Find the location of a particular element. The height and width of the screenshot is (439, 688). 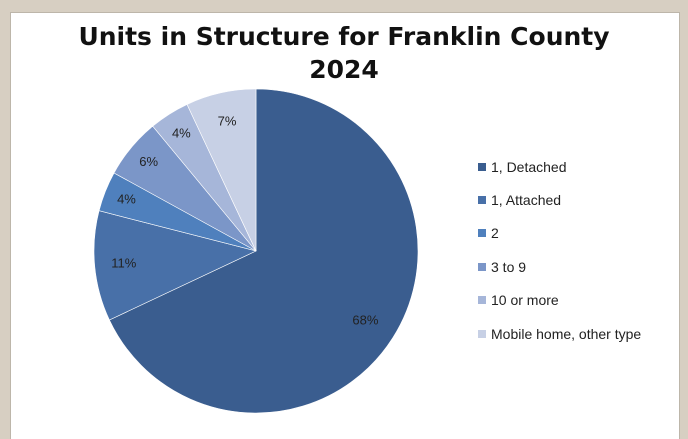

legend-label: 1, Detached is located at coordinates (529, 166).